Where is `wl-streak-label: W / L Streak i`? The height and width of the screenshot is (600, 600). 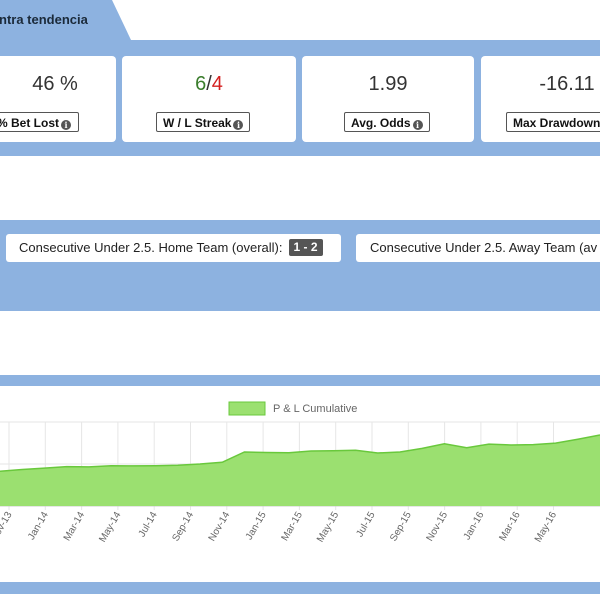 wl-streak-label: W / L Streak i is located at coordinates (203, 122).